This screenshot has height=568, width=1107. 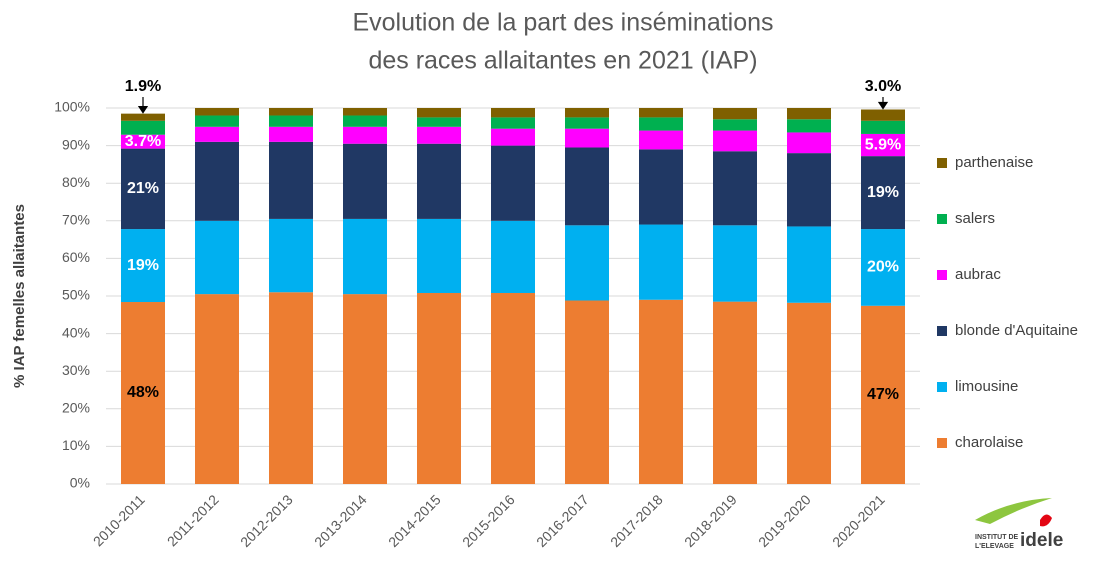 What do you see at coordinates (76, 332) in the screenshot?
I see `y-tick-label: 40%` at bounding box center [76, 332].